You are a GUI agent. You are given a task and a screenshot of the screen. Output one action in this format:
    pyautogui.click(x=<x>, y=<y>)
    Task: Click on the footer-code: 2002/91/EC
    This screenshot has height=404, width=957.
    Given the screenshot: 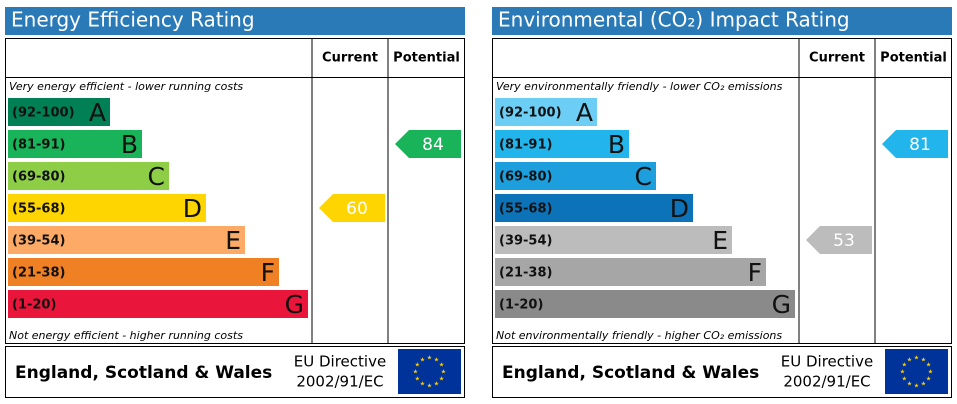 What is the action you would take?
    pyautogui.click(x=339, y=382)
    